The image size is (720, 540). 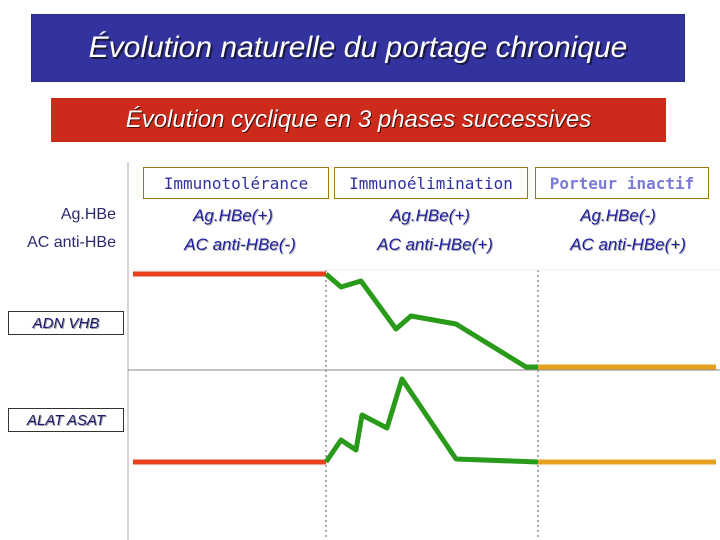 What do you see at coordinates (66, 323) in the screenshot?
I see `adn-vhb-label: ADN VHB` at bounding box center [66, 323].